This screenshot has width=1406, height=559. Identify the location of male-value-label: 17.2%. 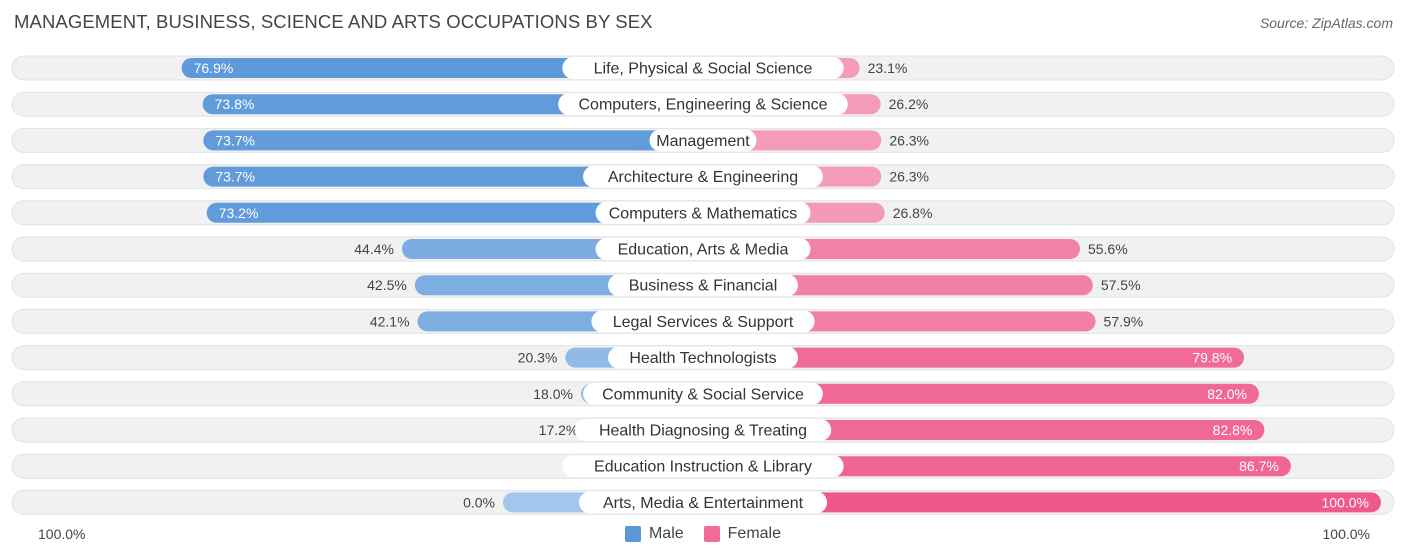
(559, 430).